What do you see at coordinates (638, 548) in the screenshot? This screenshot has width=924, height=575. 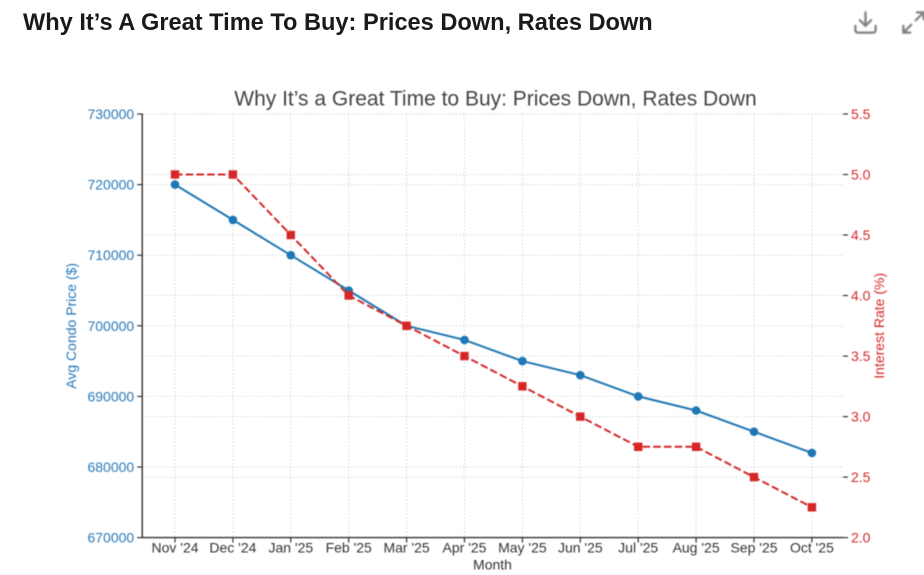 I see `svg-text: Jul '25` at bounding box center [638, 548].